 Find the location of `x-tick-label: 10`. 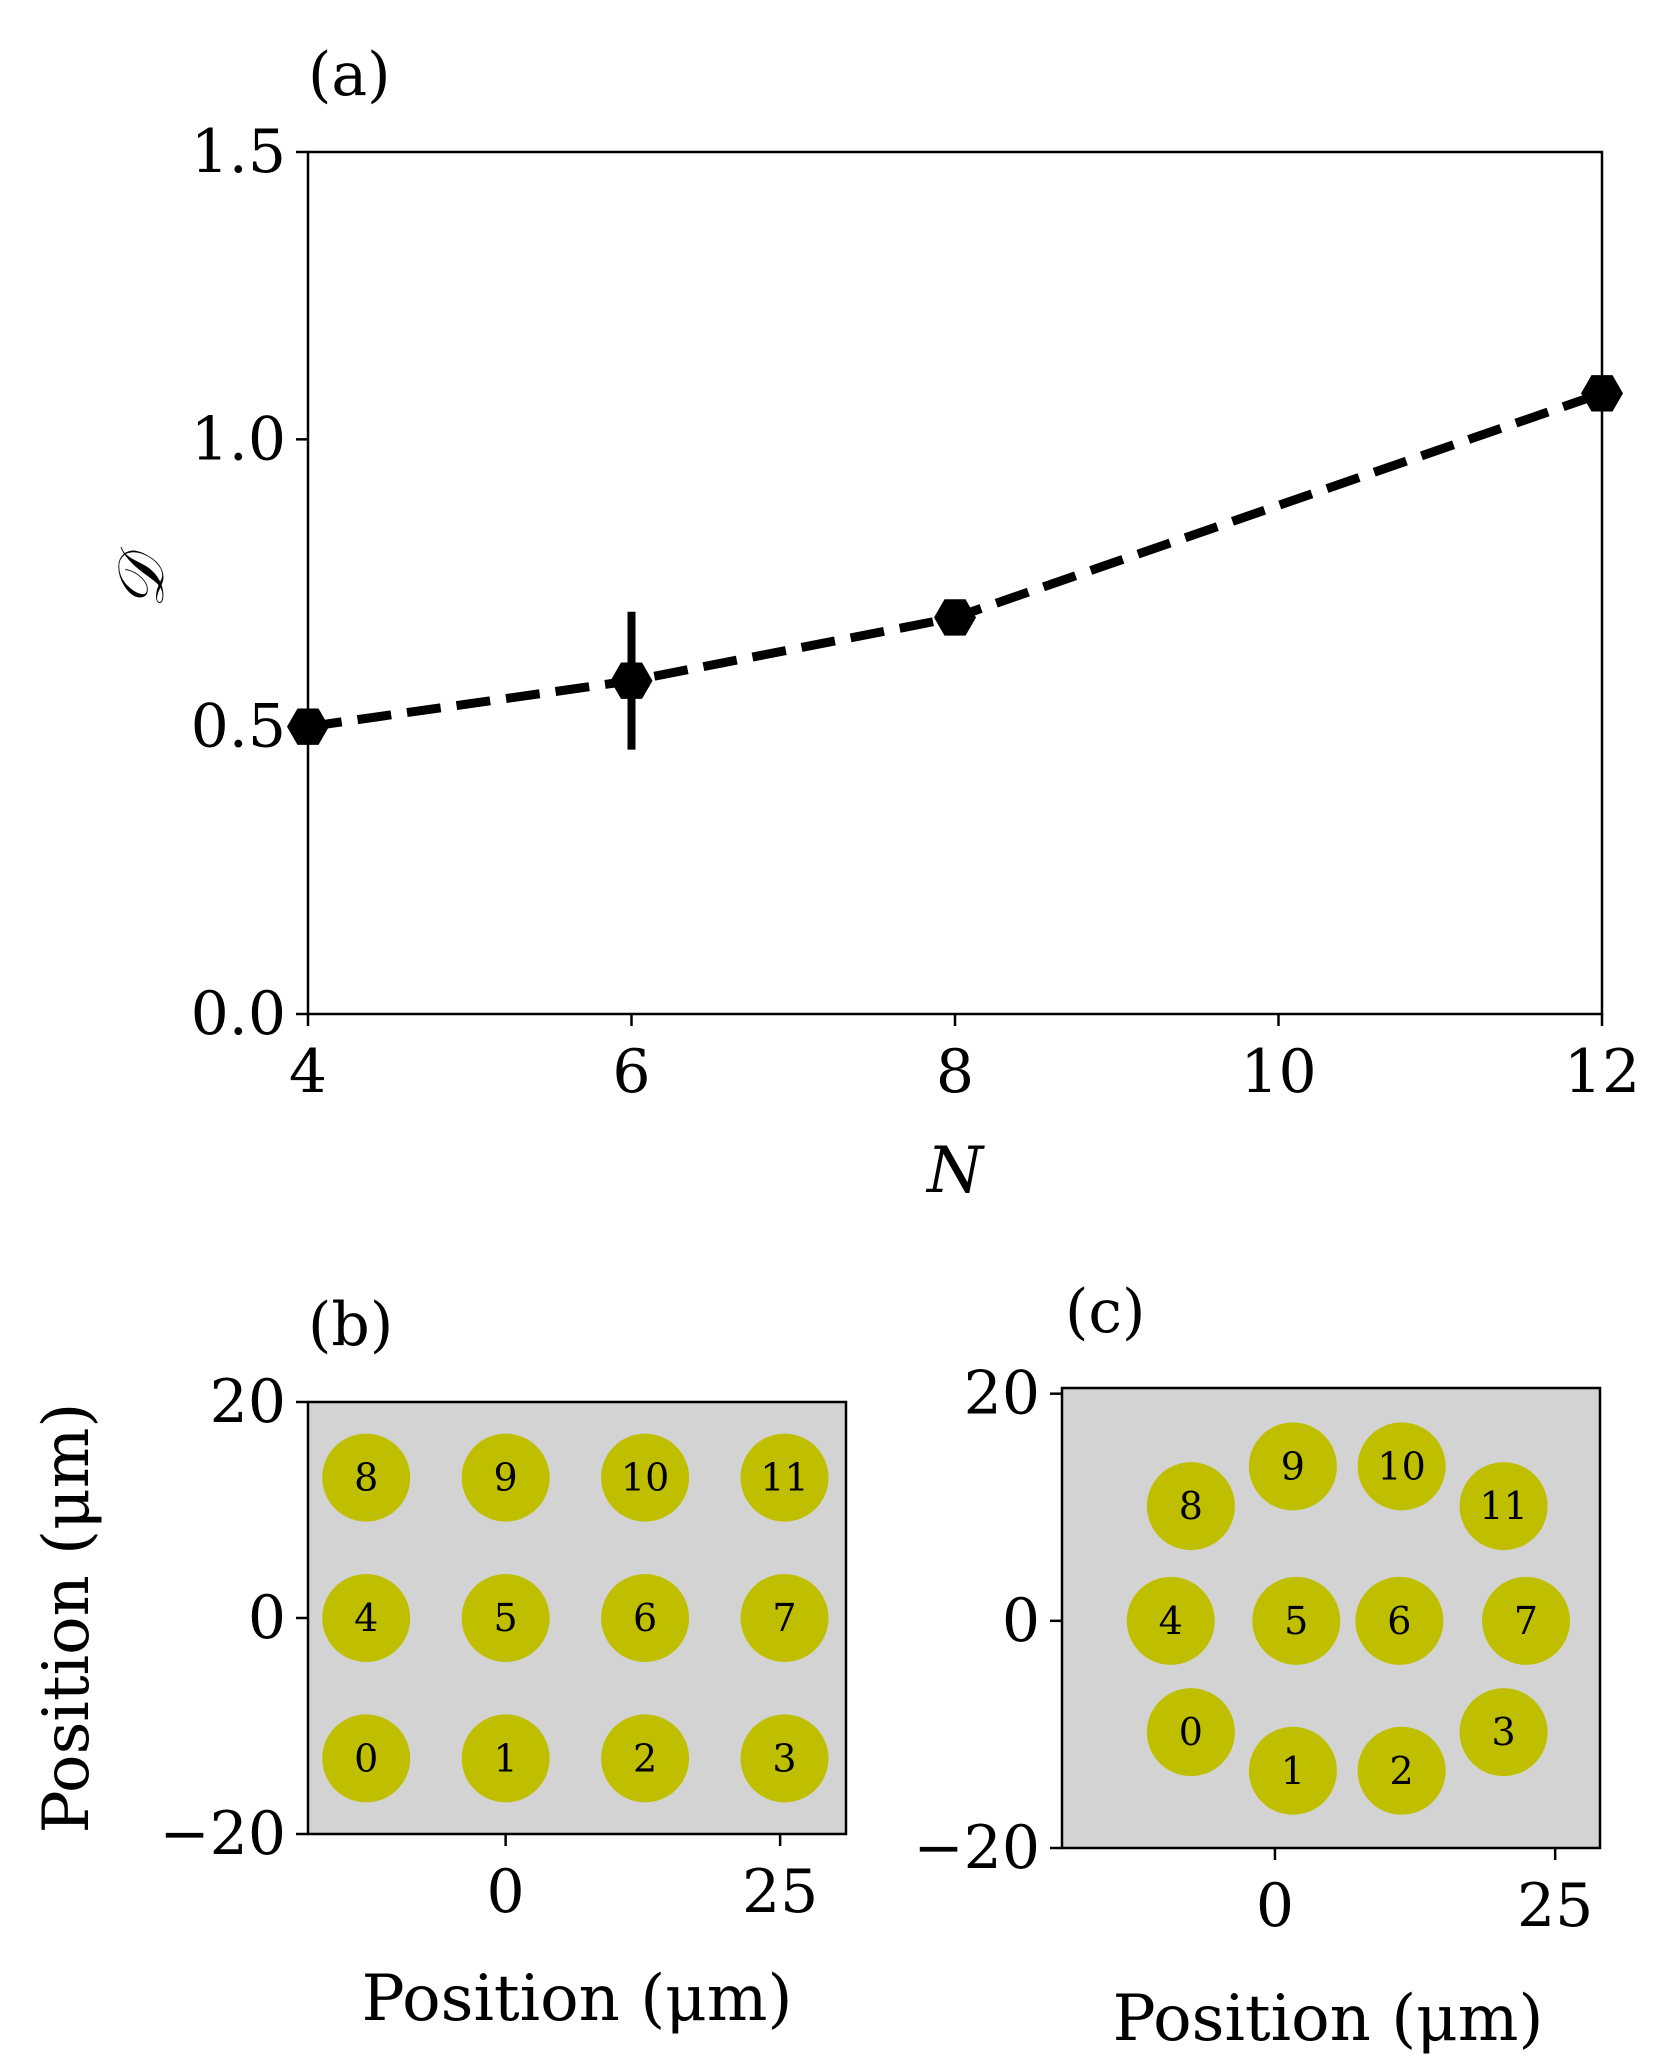

x-tick-label: 10 is located at coordinates (1278, 1072).